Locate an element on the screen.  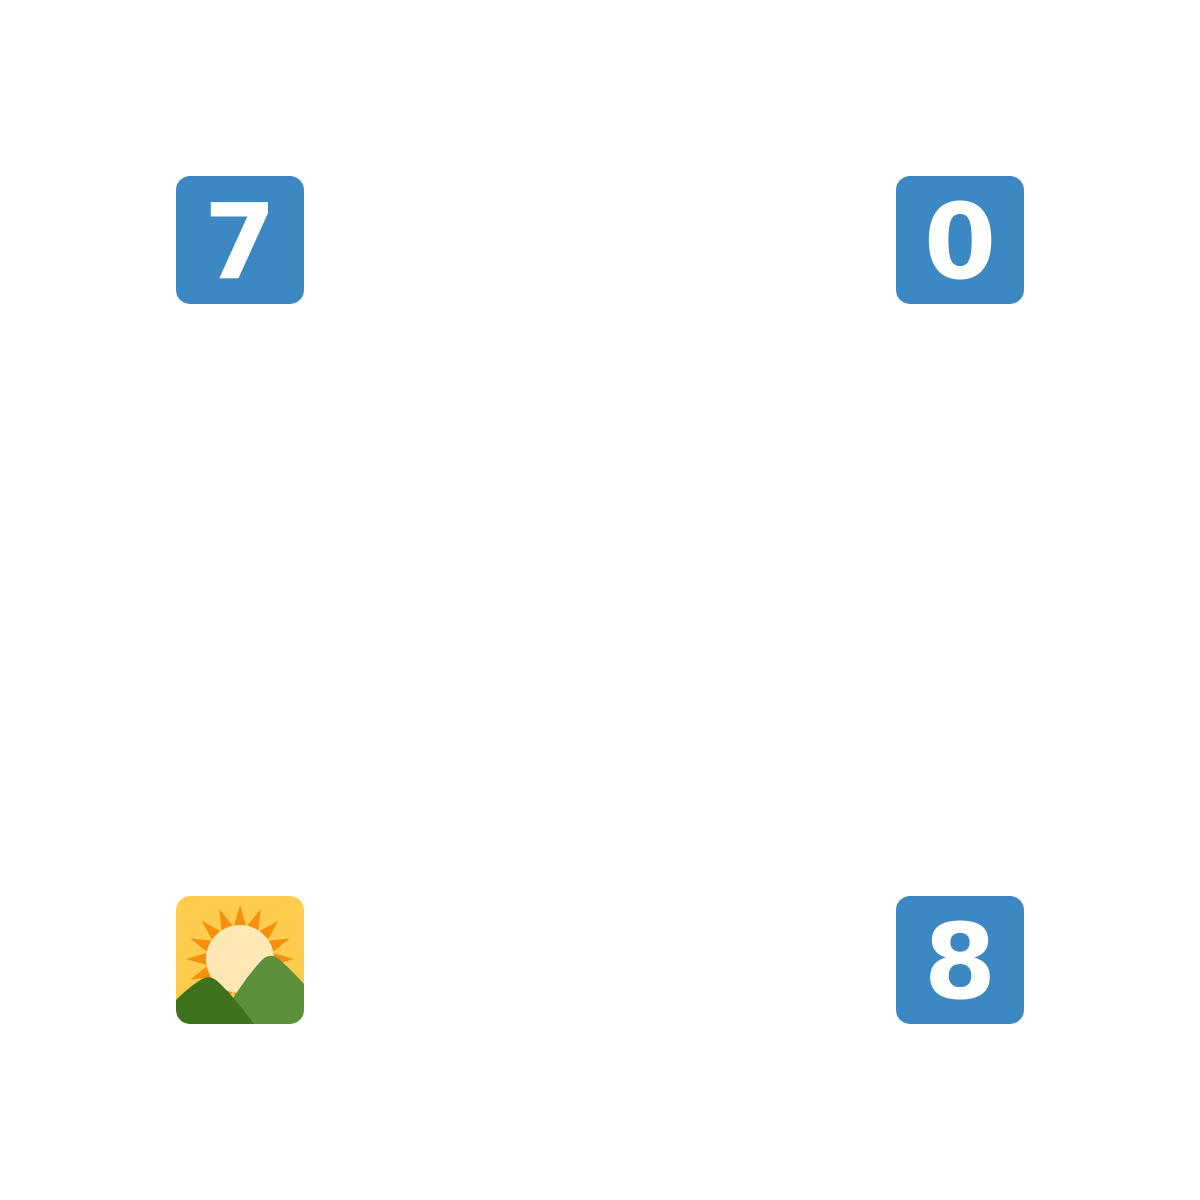
keycap-digit-eight-icon: 8 is located at coordinates (960, 960).